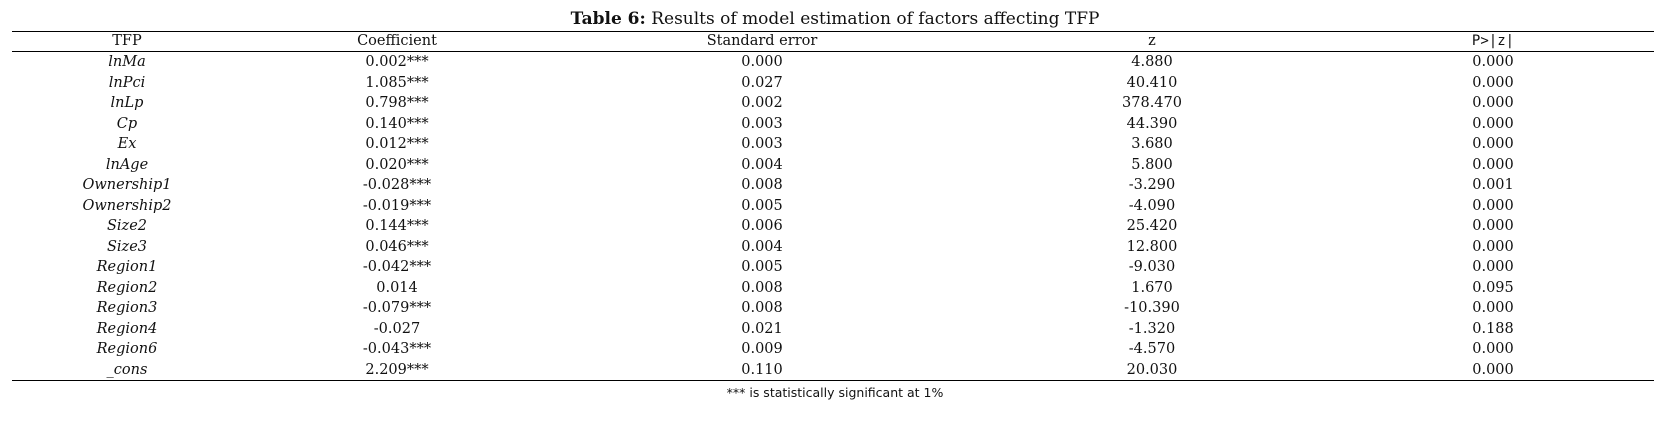  I want to click on cell-z: -1.320, so click(1152, 328).